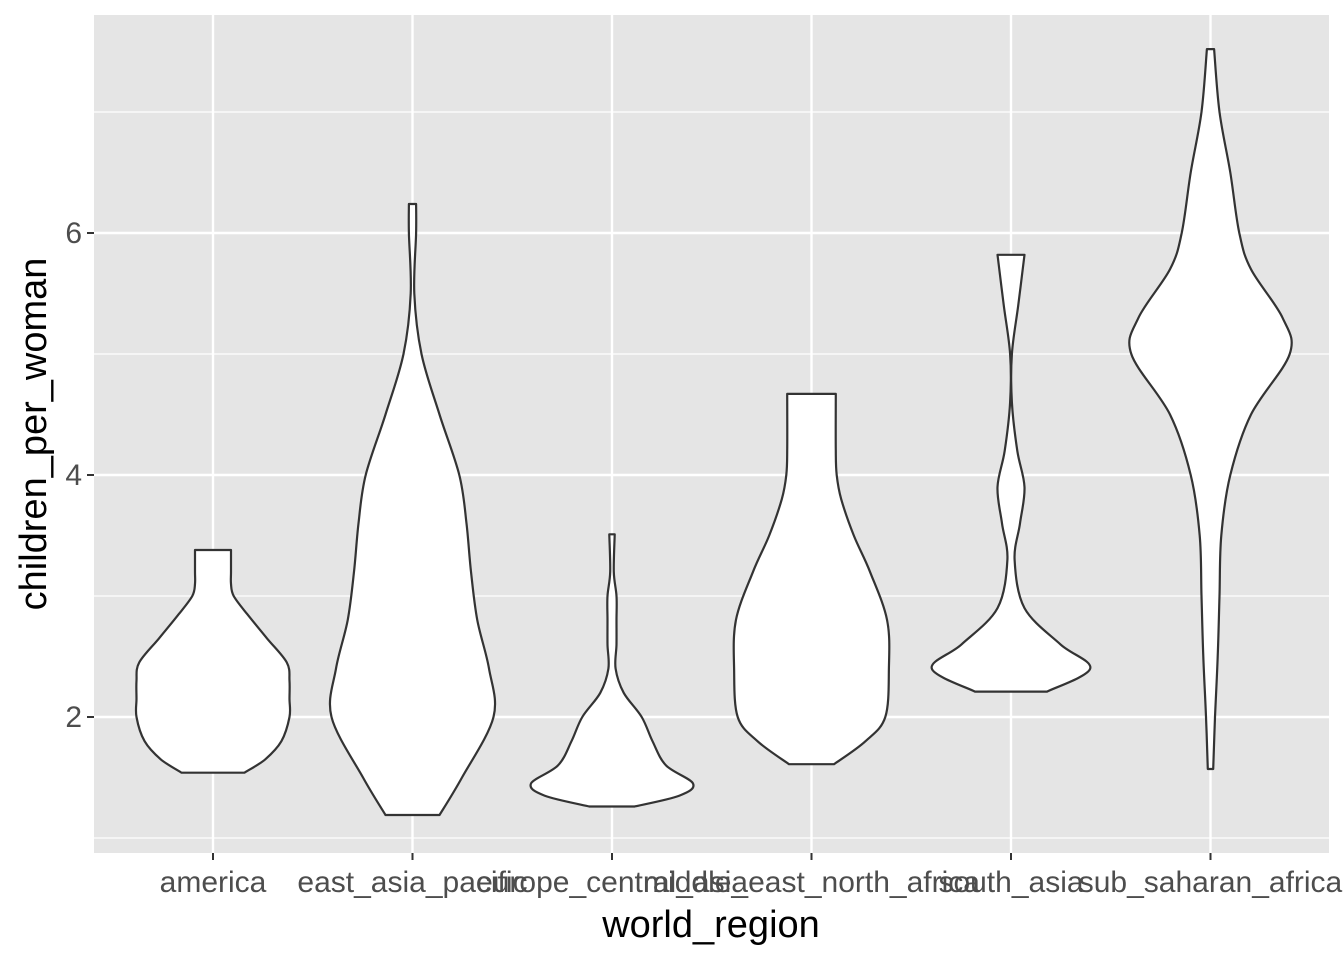 The height and width of the screenshot is (960, 1344). I want to click on x-tick-label: america, so click(213, 882).